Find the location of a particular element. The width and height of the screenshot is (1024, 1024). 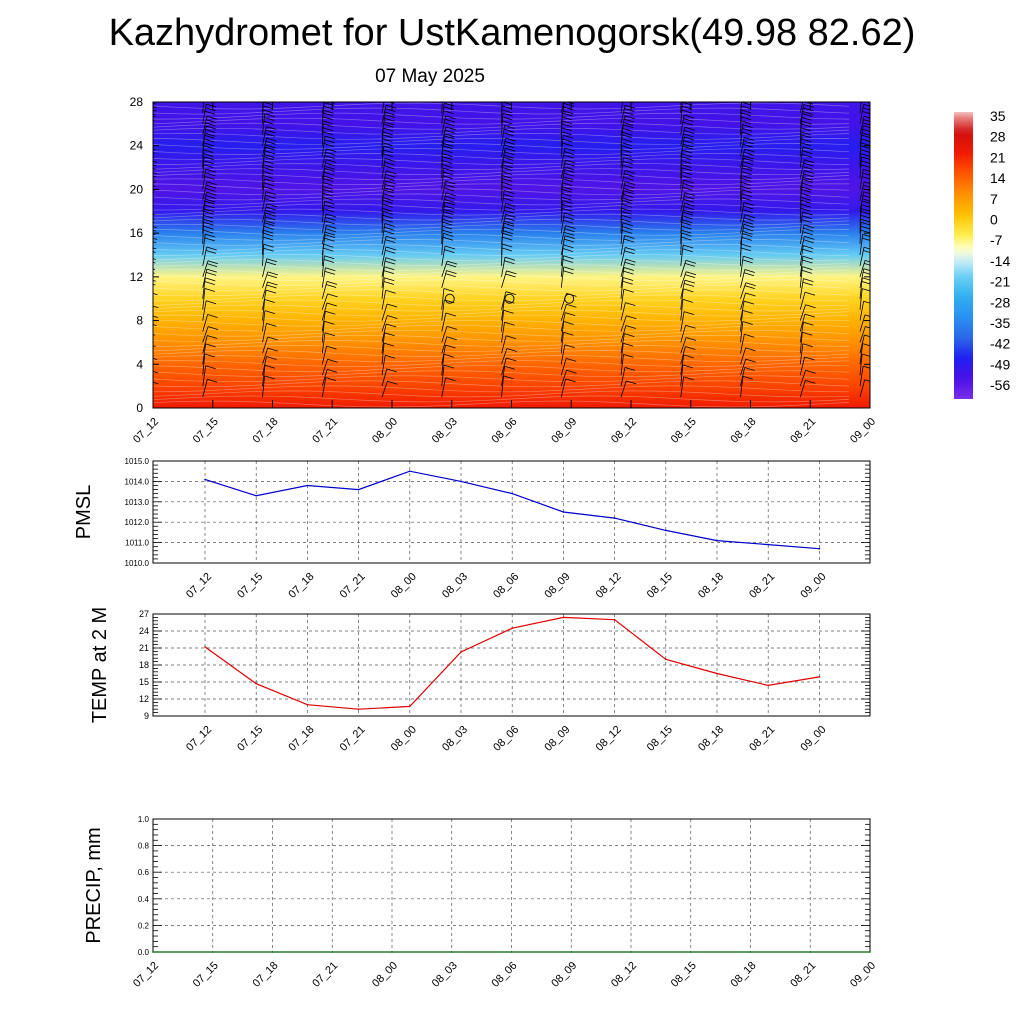

calm-wind-marker is located at coordinates (569, 298).